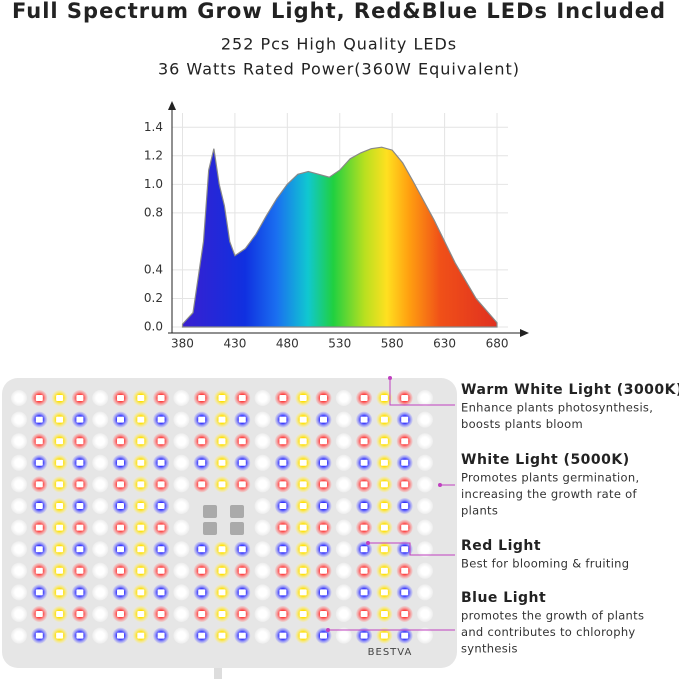 This screenshot has height=679, width=679. I want to click on x-tick-label: 580, so click(392, 344).